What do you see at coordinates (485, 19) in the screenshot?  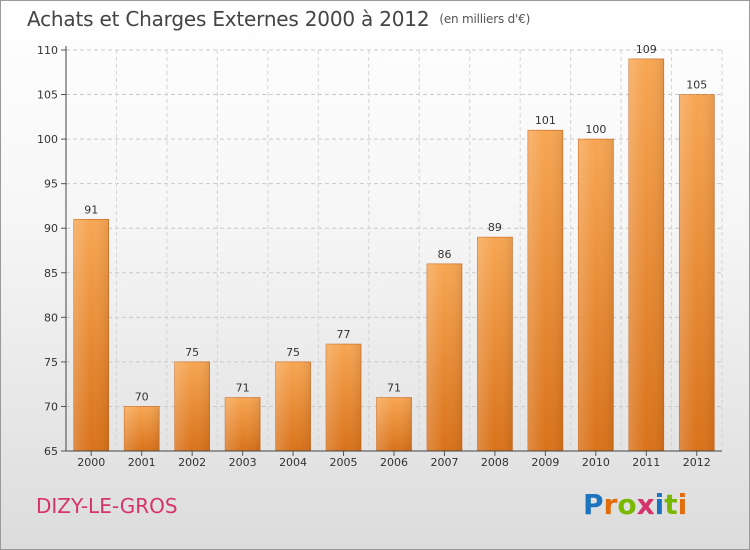 I see `chart-unit: (en milliers d'€)` at bounding box center [485, 19].